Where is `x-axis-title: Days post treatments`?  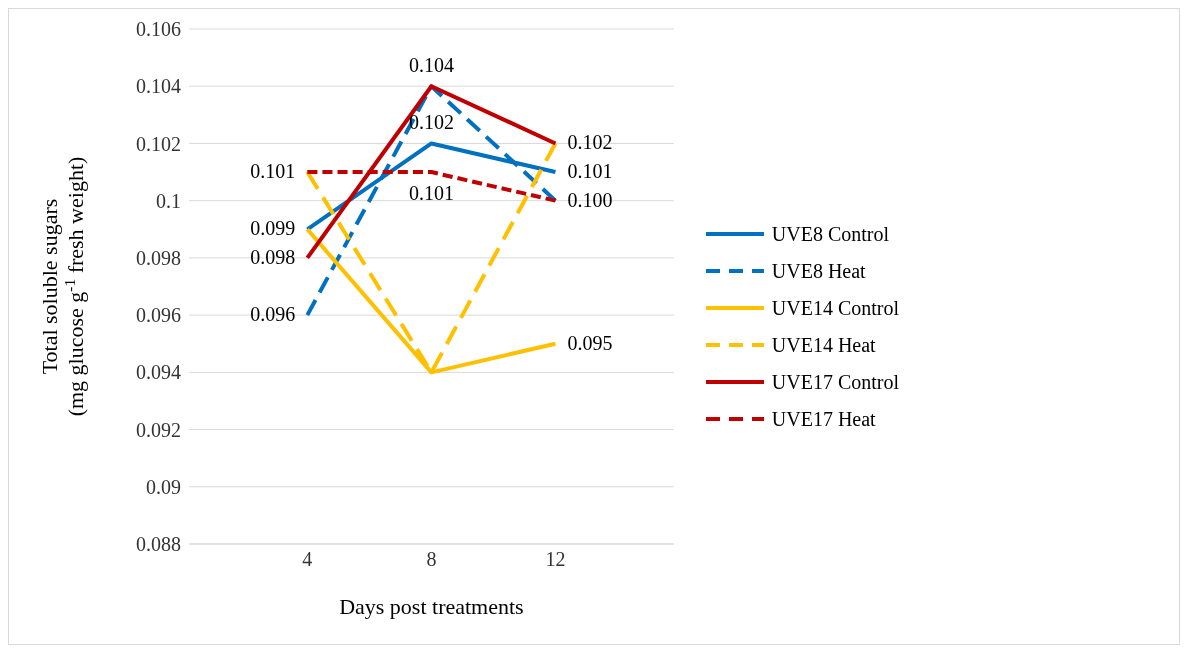
x-axis-title: Days post treatments is located at coordinates (431, 606).